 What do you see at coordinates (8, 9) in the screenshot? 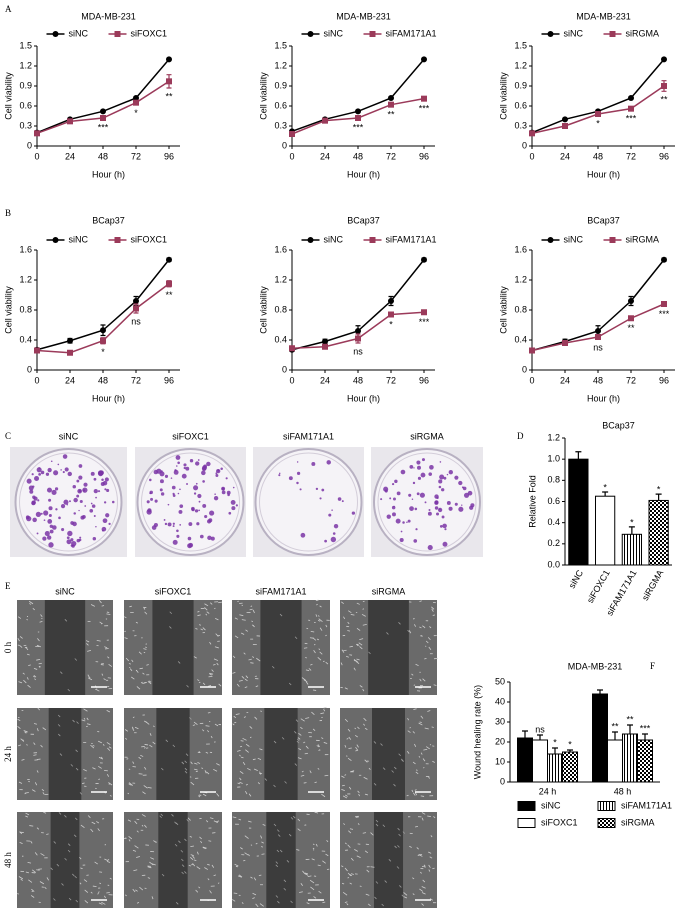
I see `panel-label: A` at bounding box center [8, 9].